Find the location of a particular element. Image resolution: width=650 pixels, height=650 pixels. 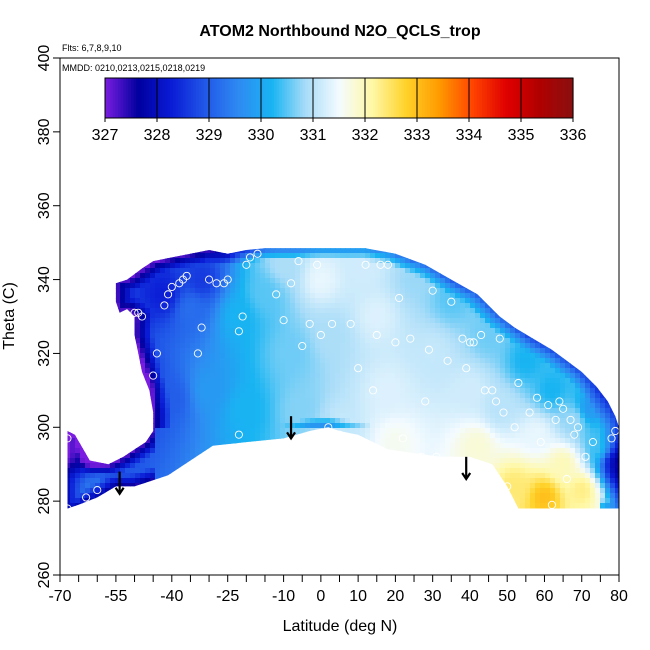

colorbar-tick-label: 330 is located at coordinates (261, 135).